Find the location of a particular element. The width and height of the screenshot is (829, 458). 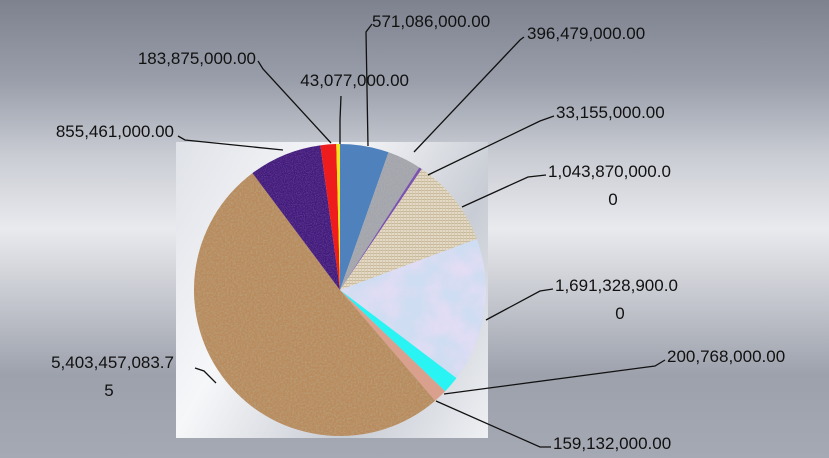

data-label: 396,479,000.00 is located at coordinates (586, 33).